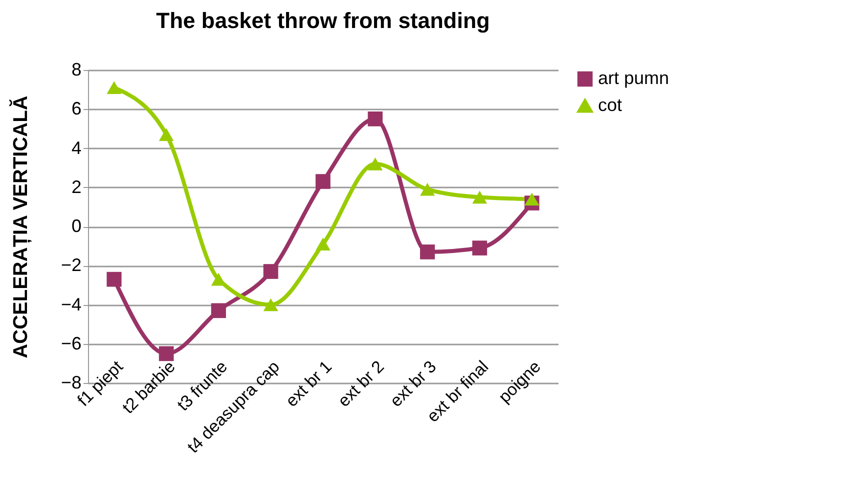 The width and height of the screenshot is (868, 482). Describe the element at coordinates (71, 265) in the screenshot. I see `y-tick-label: −2` at that location.